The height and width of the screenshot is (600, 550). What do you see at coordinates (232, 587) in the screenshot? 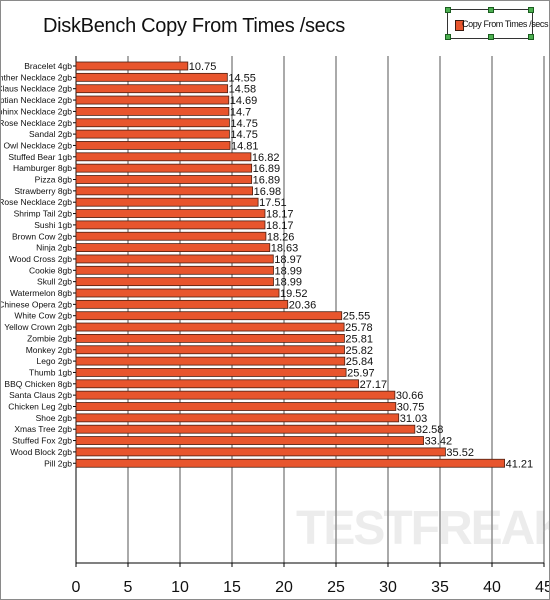
I see `x-tick-label: 15` at bounding box center [232, 587].